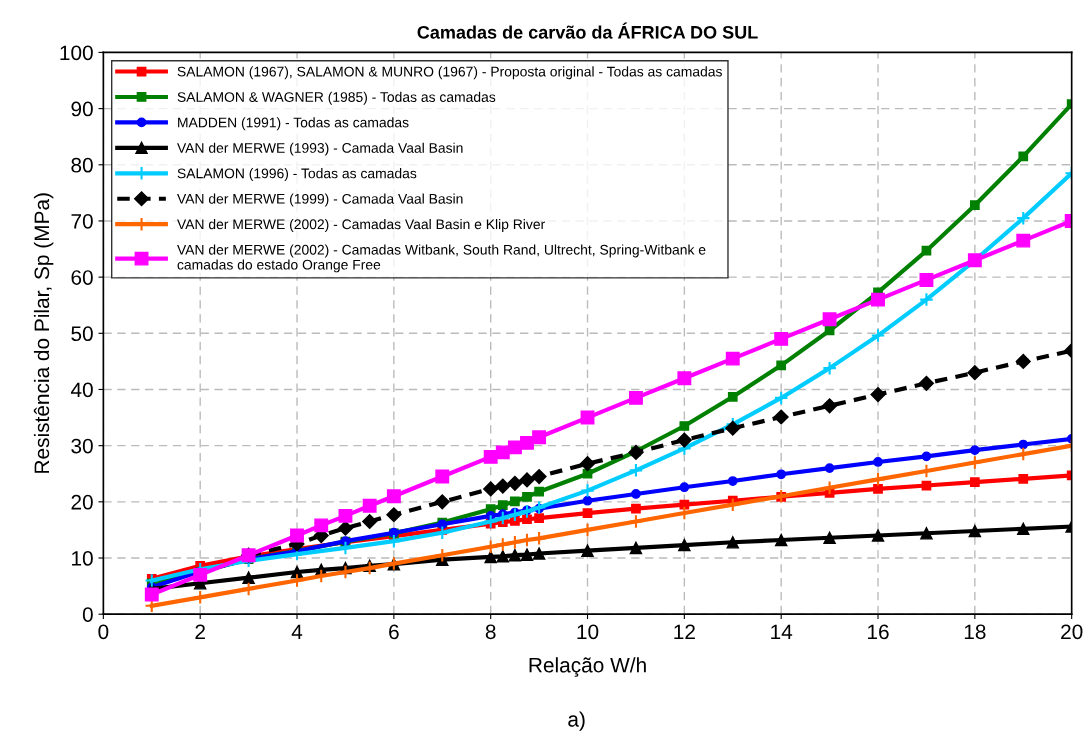 This screenshot has width=1088, height=749. Describe the element at coordinates (361, 225) in the screenshot. I see `legend-label: VAN der MERWE (2002) - Camadas Vaal Basin e Klip River` at that location.